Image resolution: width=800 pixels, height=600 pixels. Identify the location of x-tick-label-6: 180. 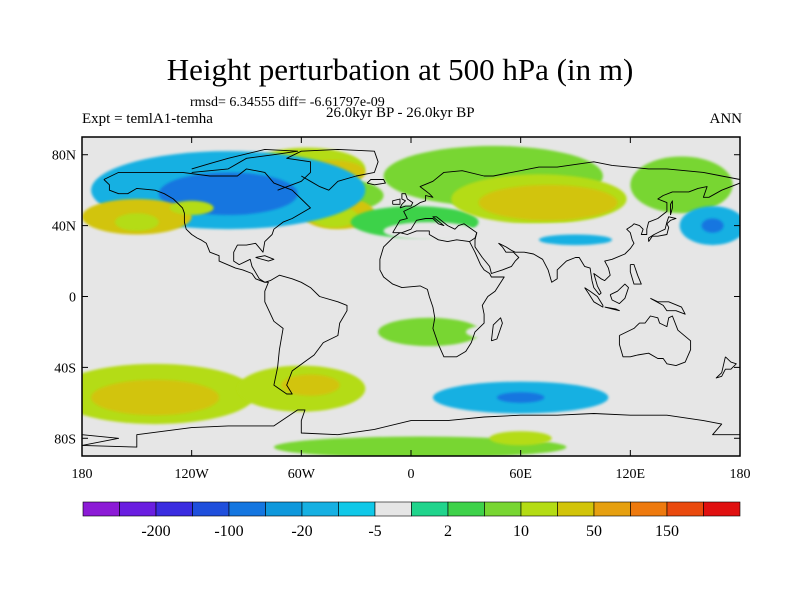
(740, 474).